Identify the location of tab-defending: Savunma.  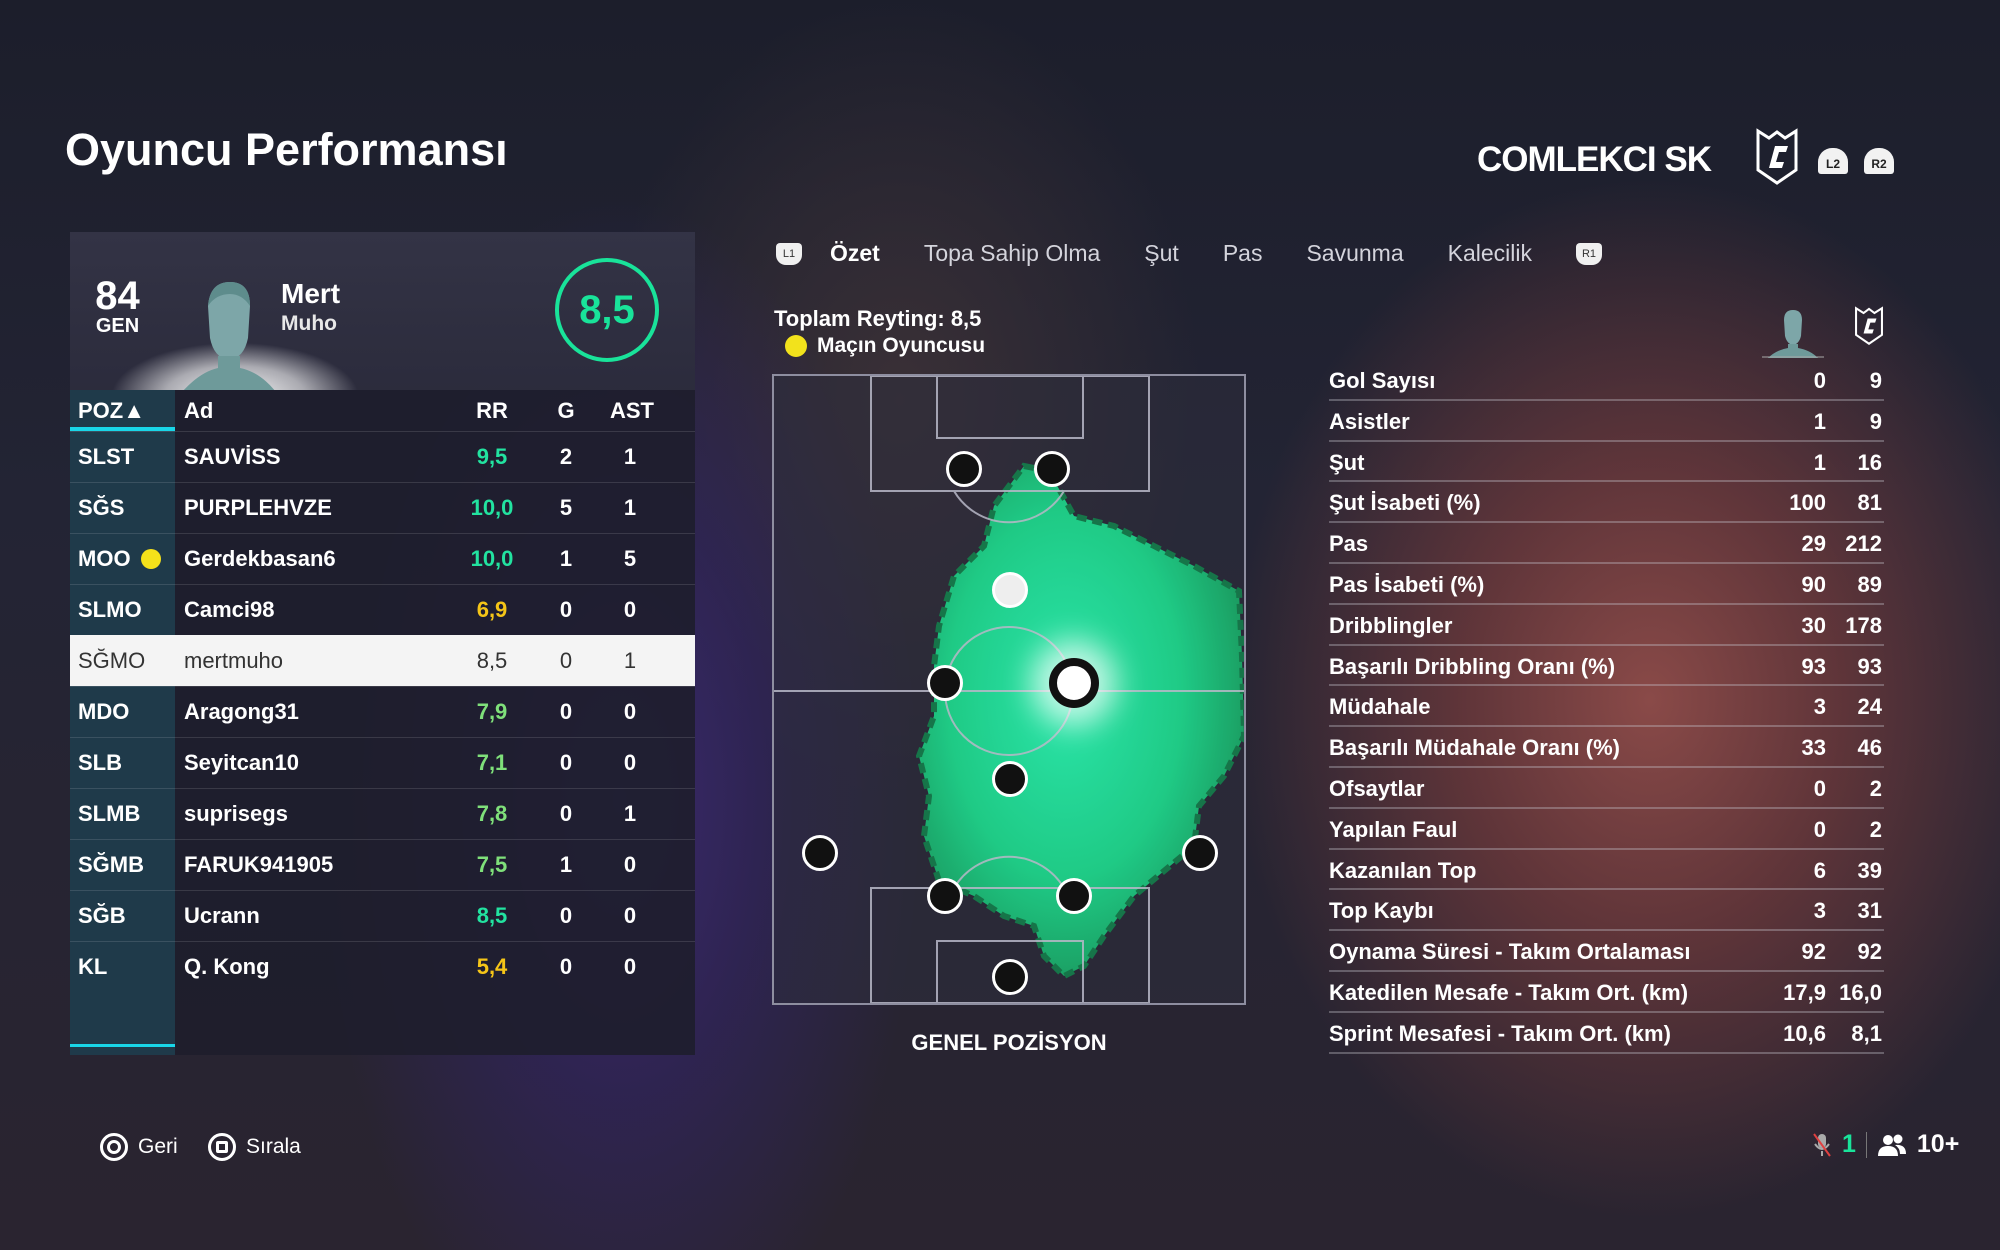
(1355, 253).